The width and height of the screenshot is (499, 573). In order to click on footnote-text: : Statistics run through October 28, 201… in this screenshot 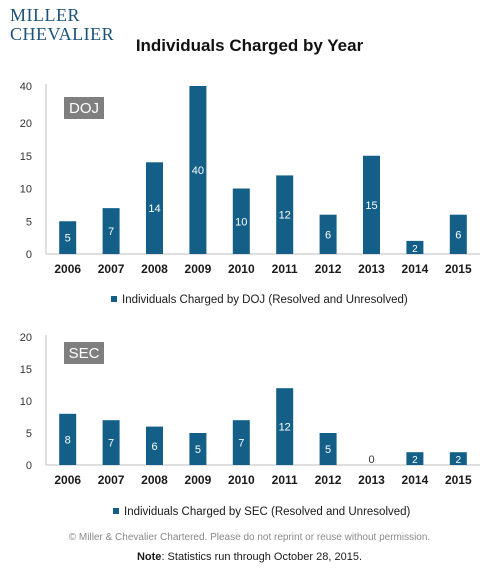, I will do `click(261, 557)`.